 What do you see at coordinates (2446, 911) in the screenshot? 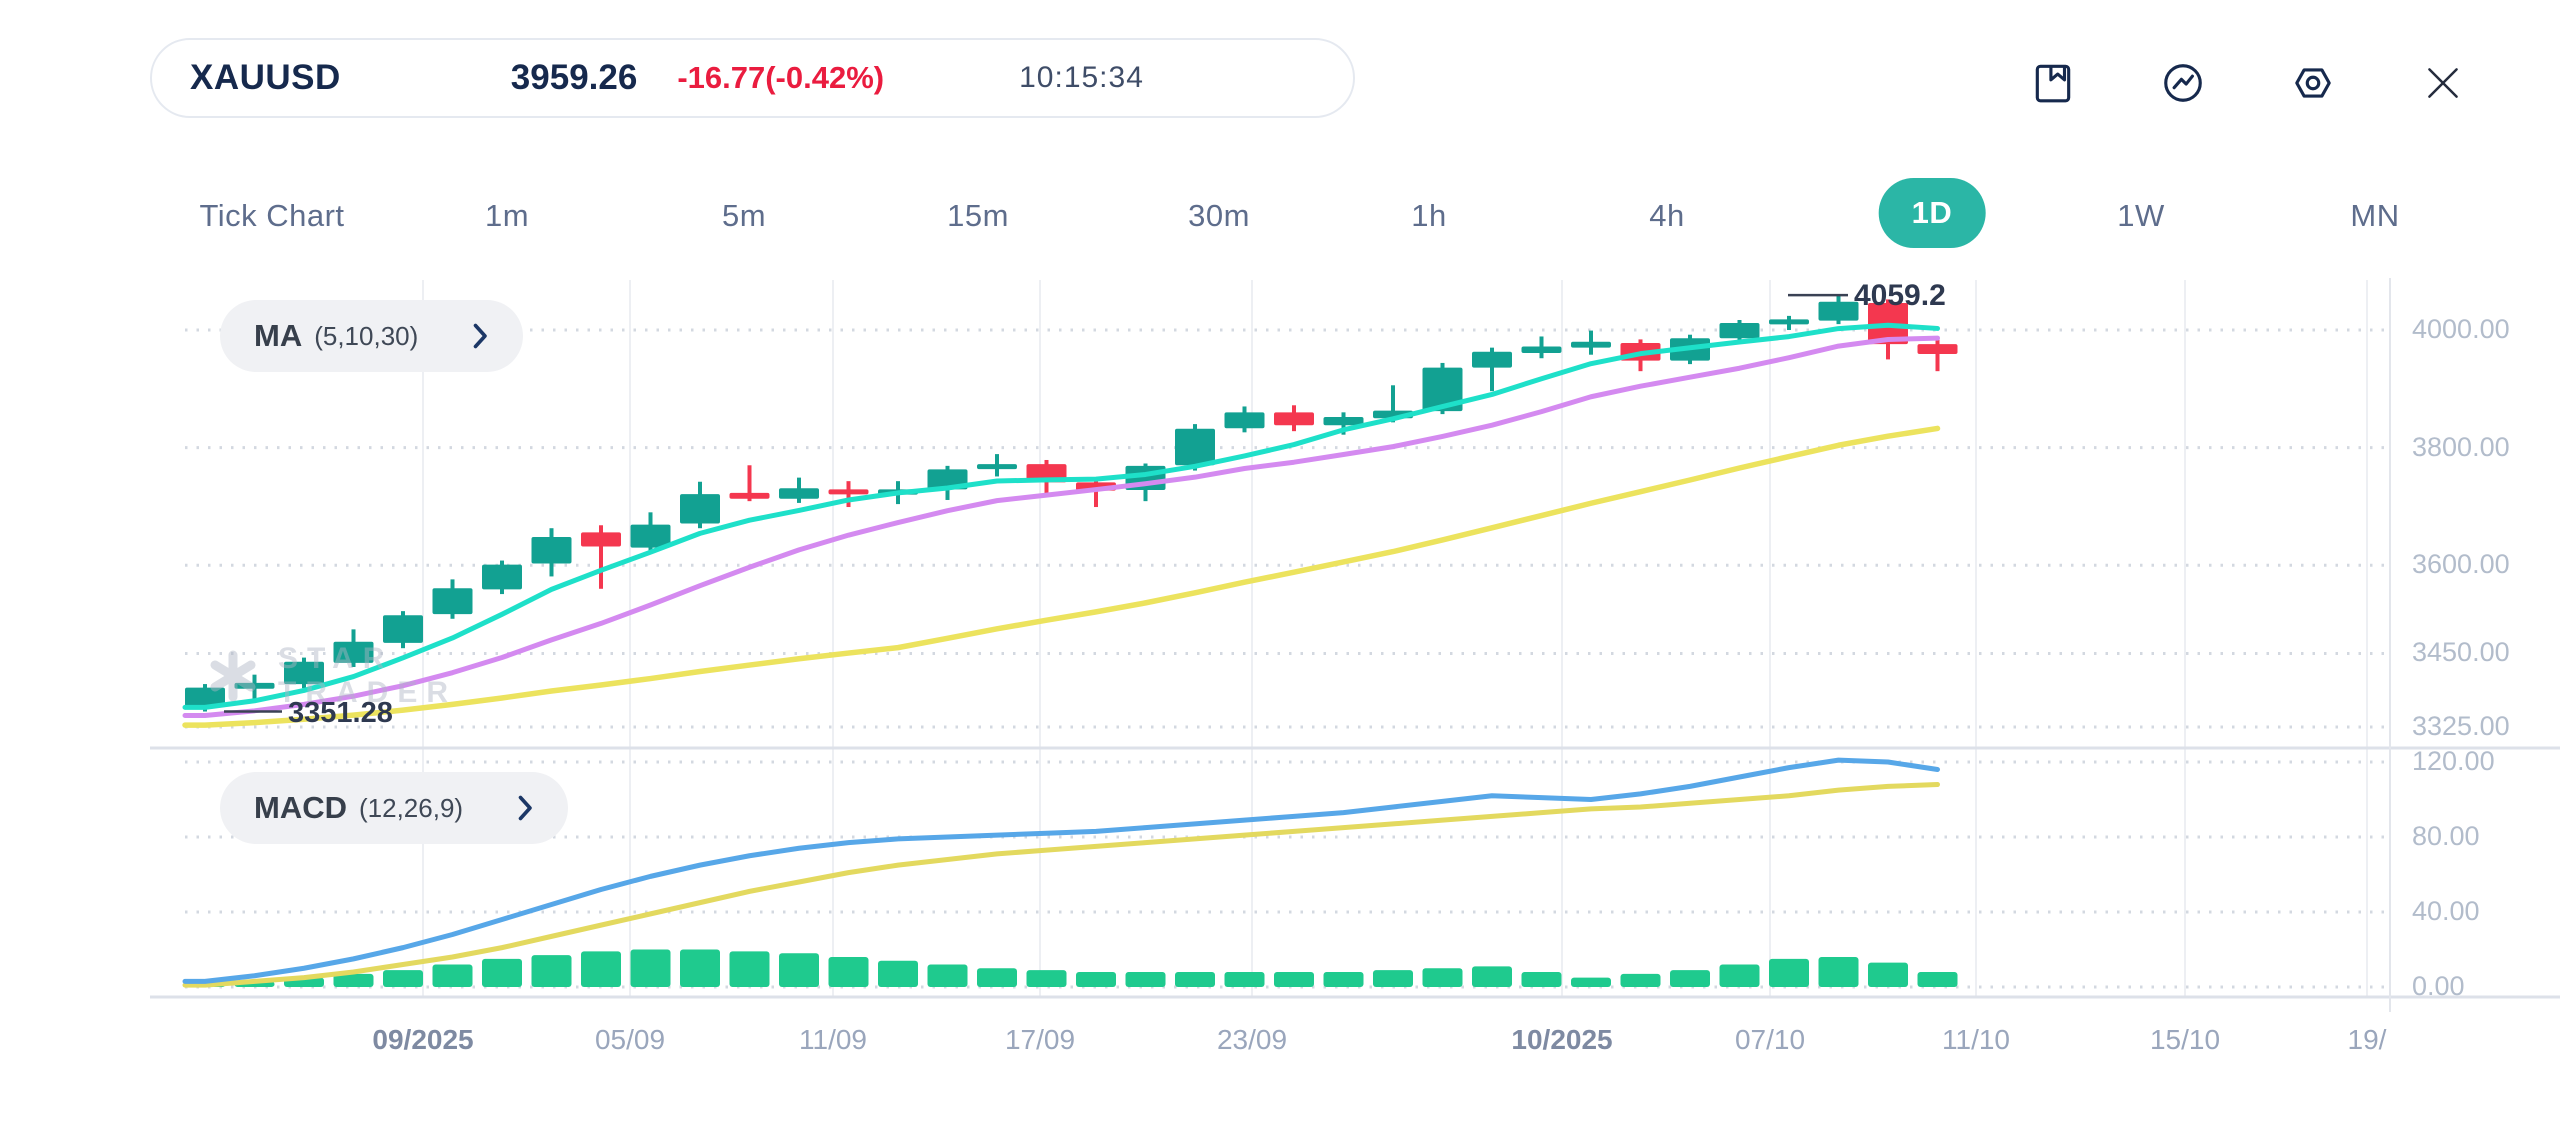
I see `macd-tick-label: 40.00` at bounding box center [2446, 911].